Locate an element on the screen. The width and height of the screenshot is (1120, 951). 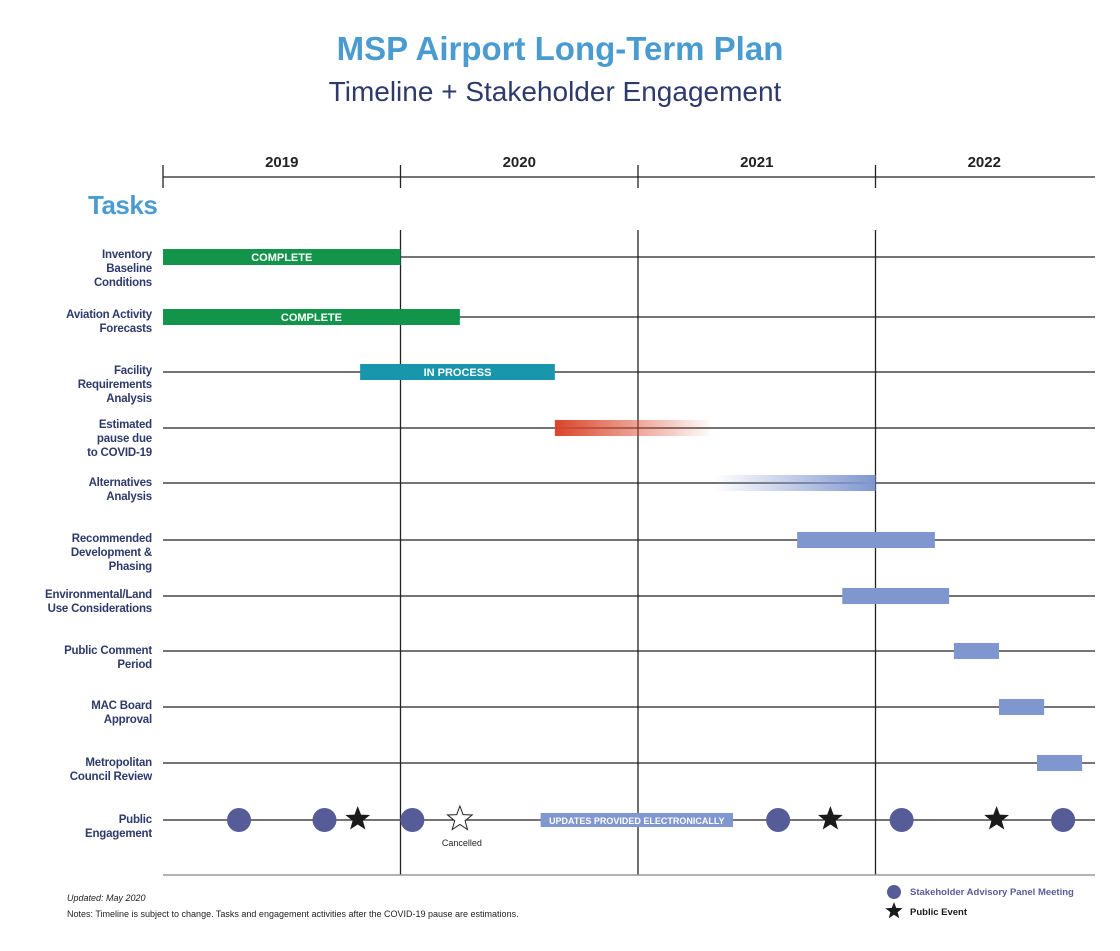
chart-title: MSP Airport Long-Term Plan is located at coordinates (560, 48).